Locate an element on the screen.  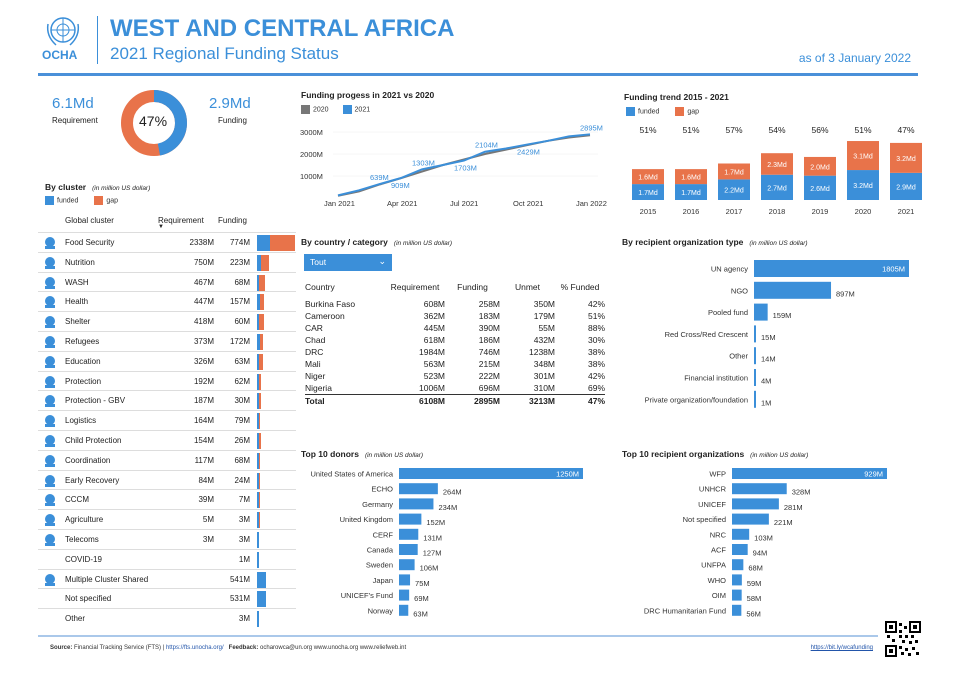
bar-value-label: 1M is located at coordinates (766, 402).